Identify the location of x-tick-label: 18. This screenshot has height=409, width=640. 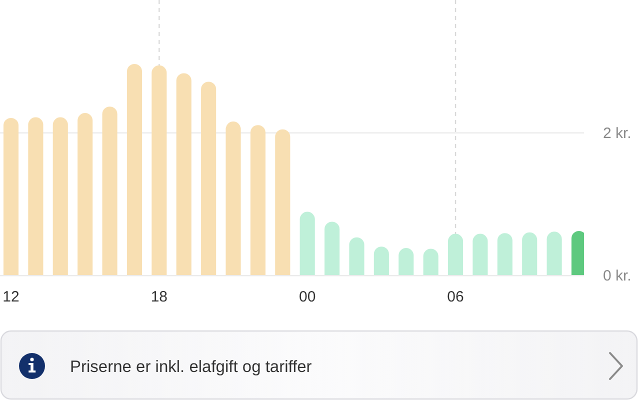
(159, 297).